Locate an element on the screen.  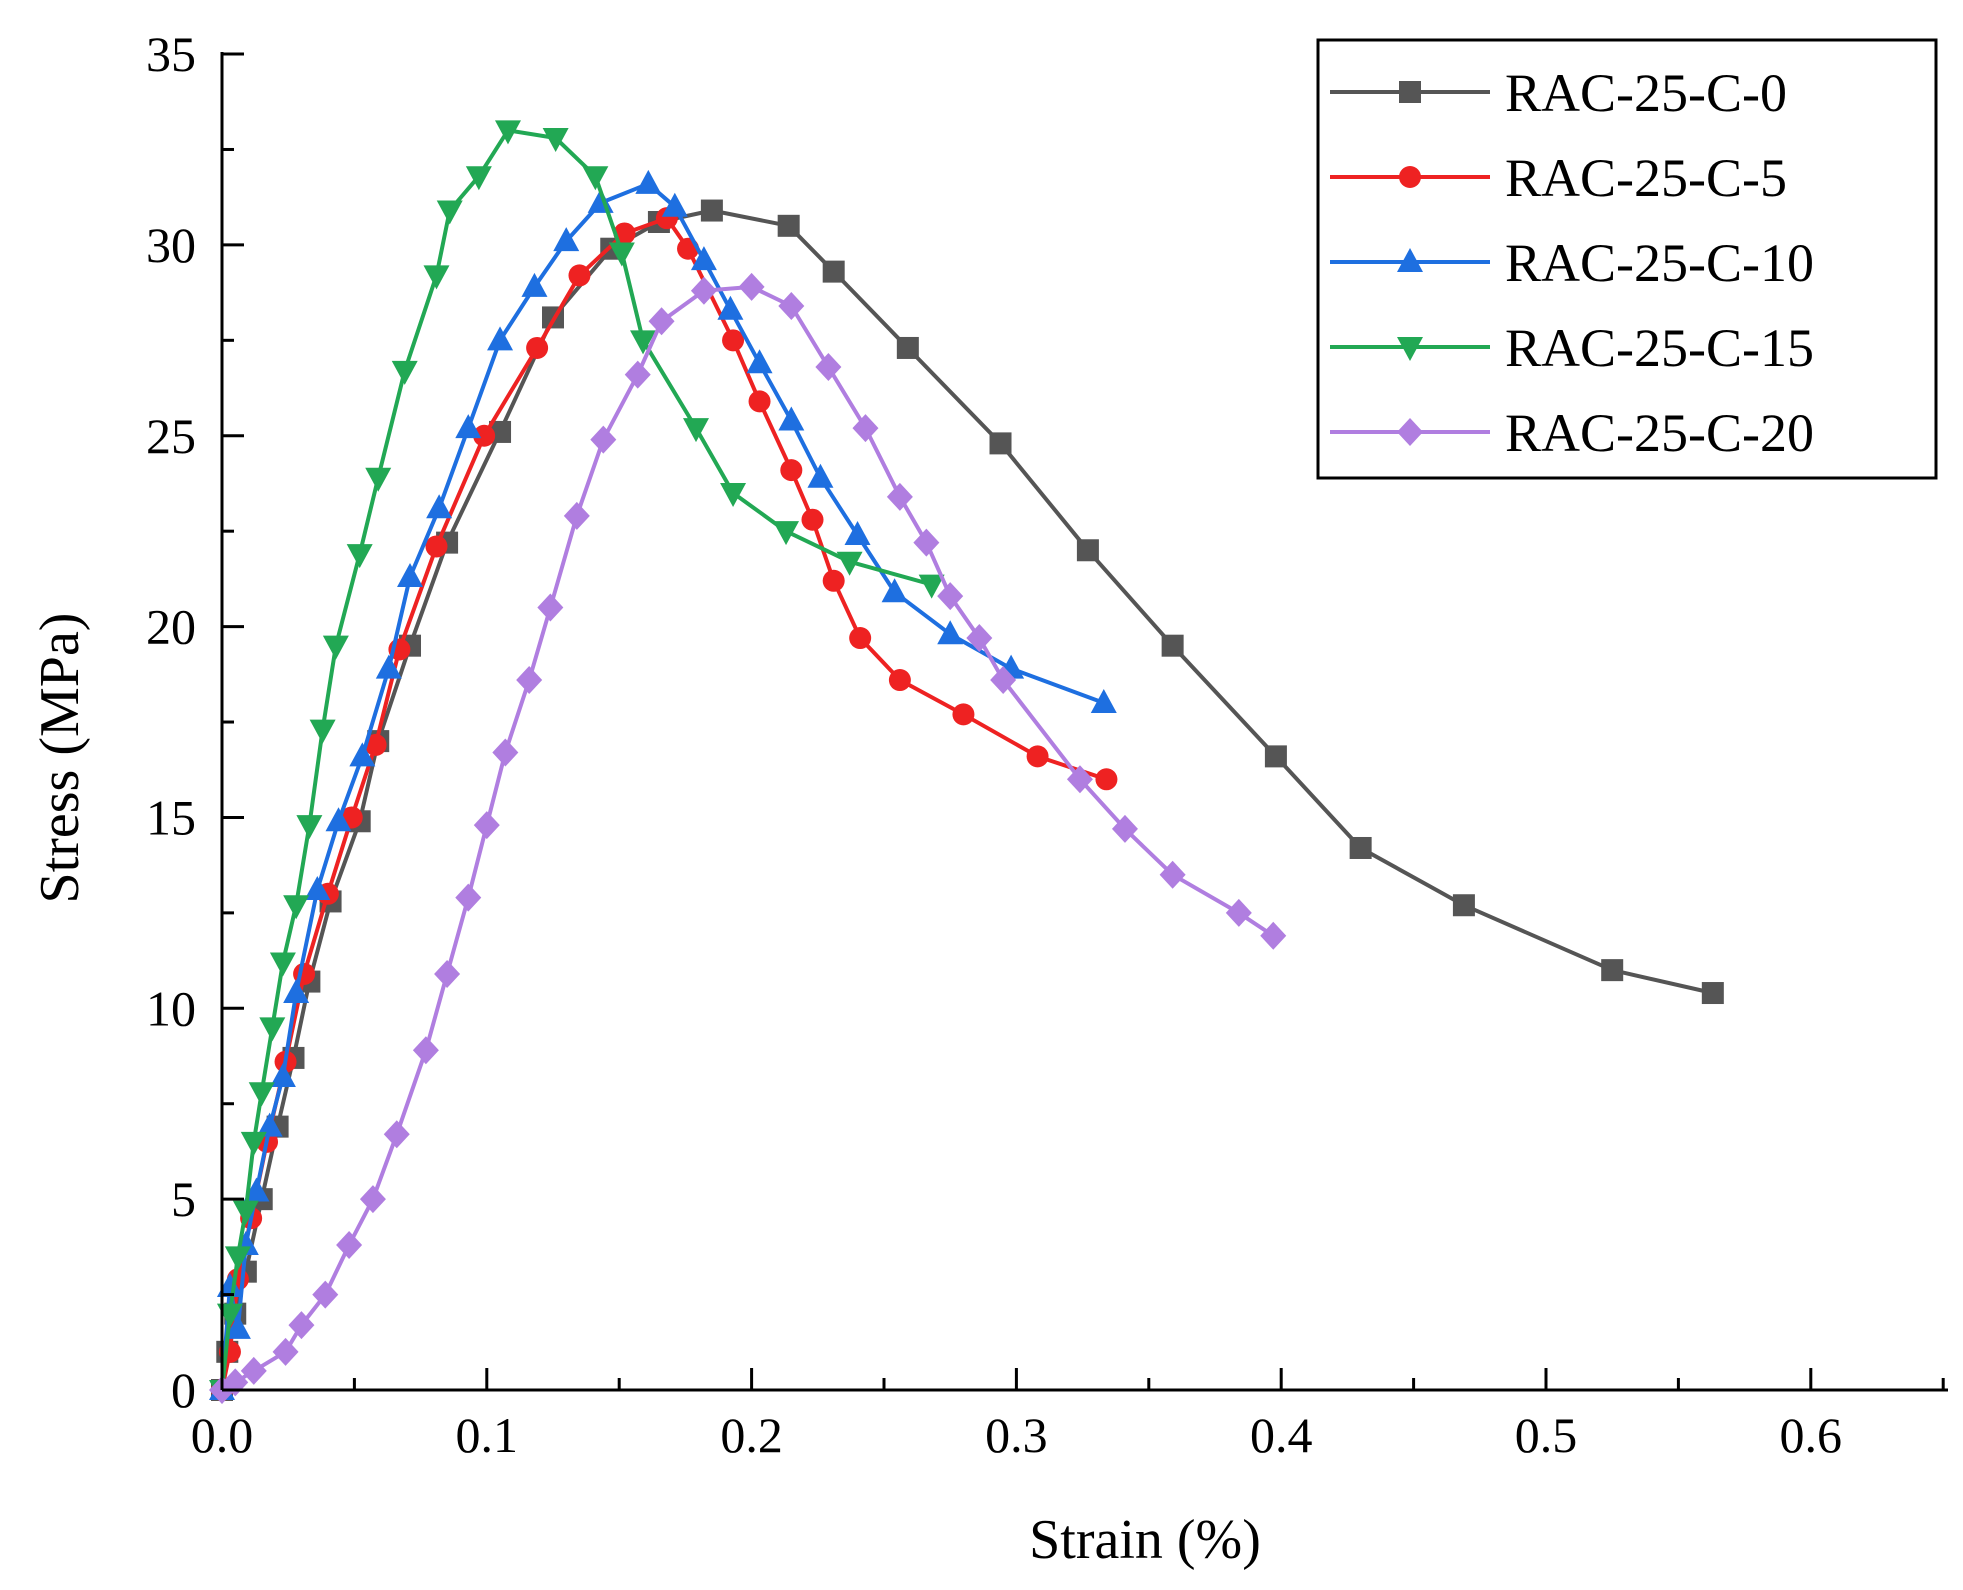
y-tick-label: 15 is located at coordinates (171, 817).